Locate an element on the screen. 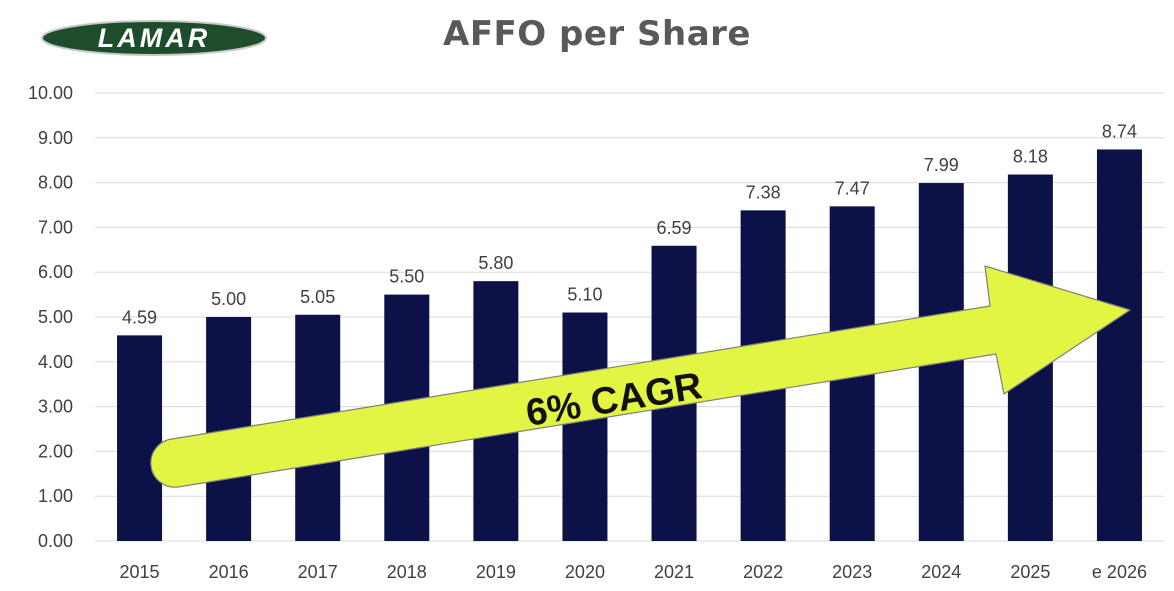 The image size is (1174, 591). data-label: 8.74 is located at coordinates (1119, 131).